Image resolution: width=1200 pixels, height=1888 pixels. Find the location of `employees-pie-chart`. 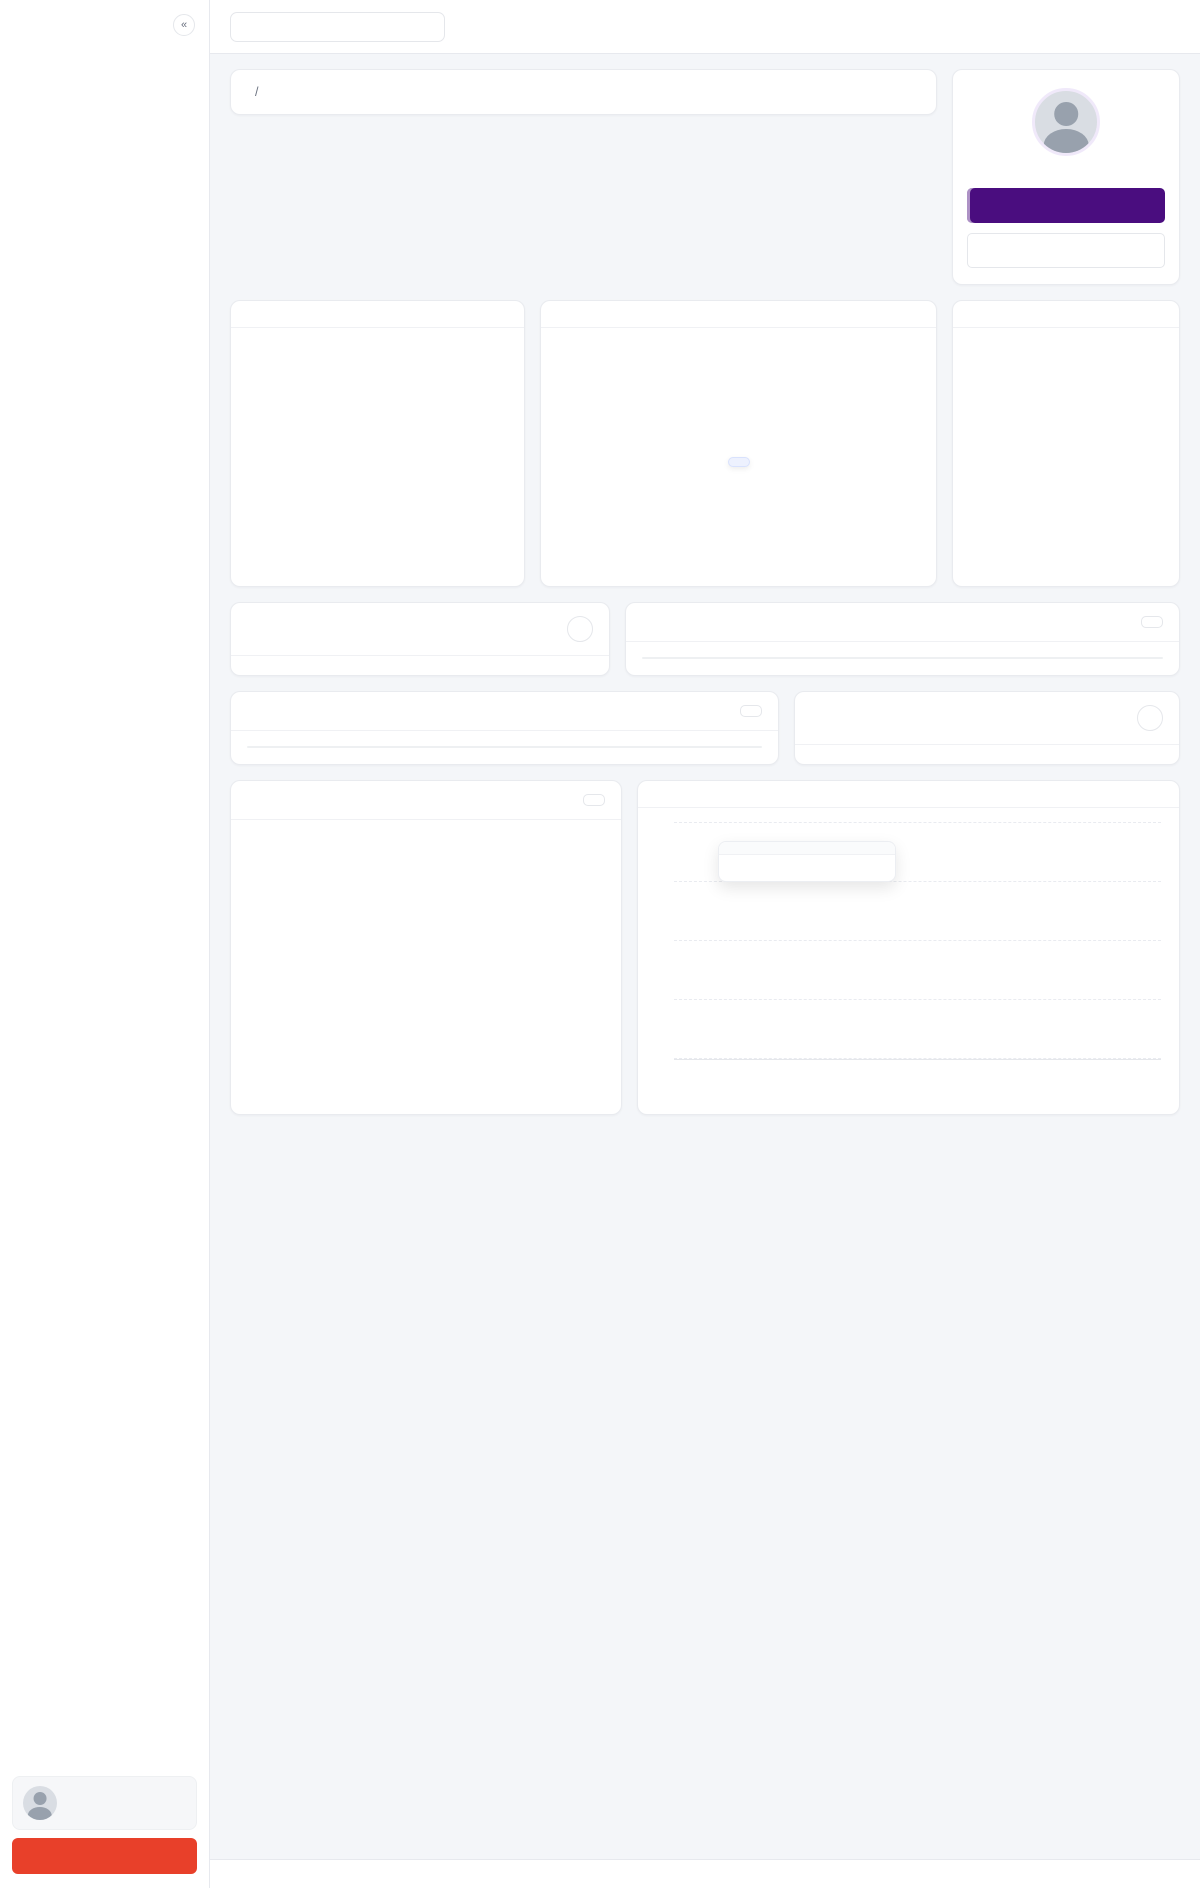

employees-pie-chart is located at coordinates (378, 437).